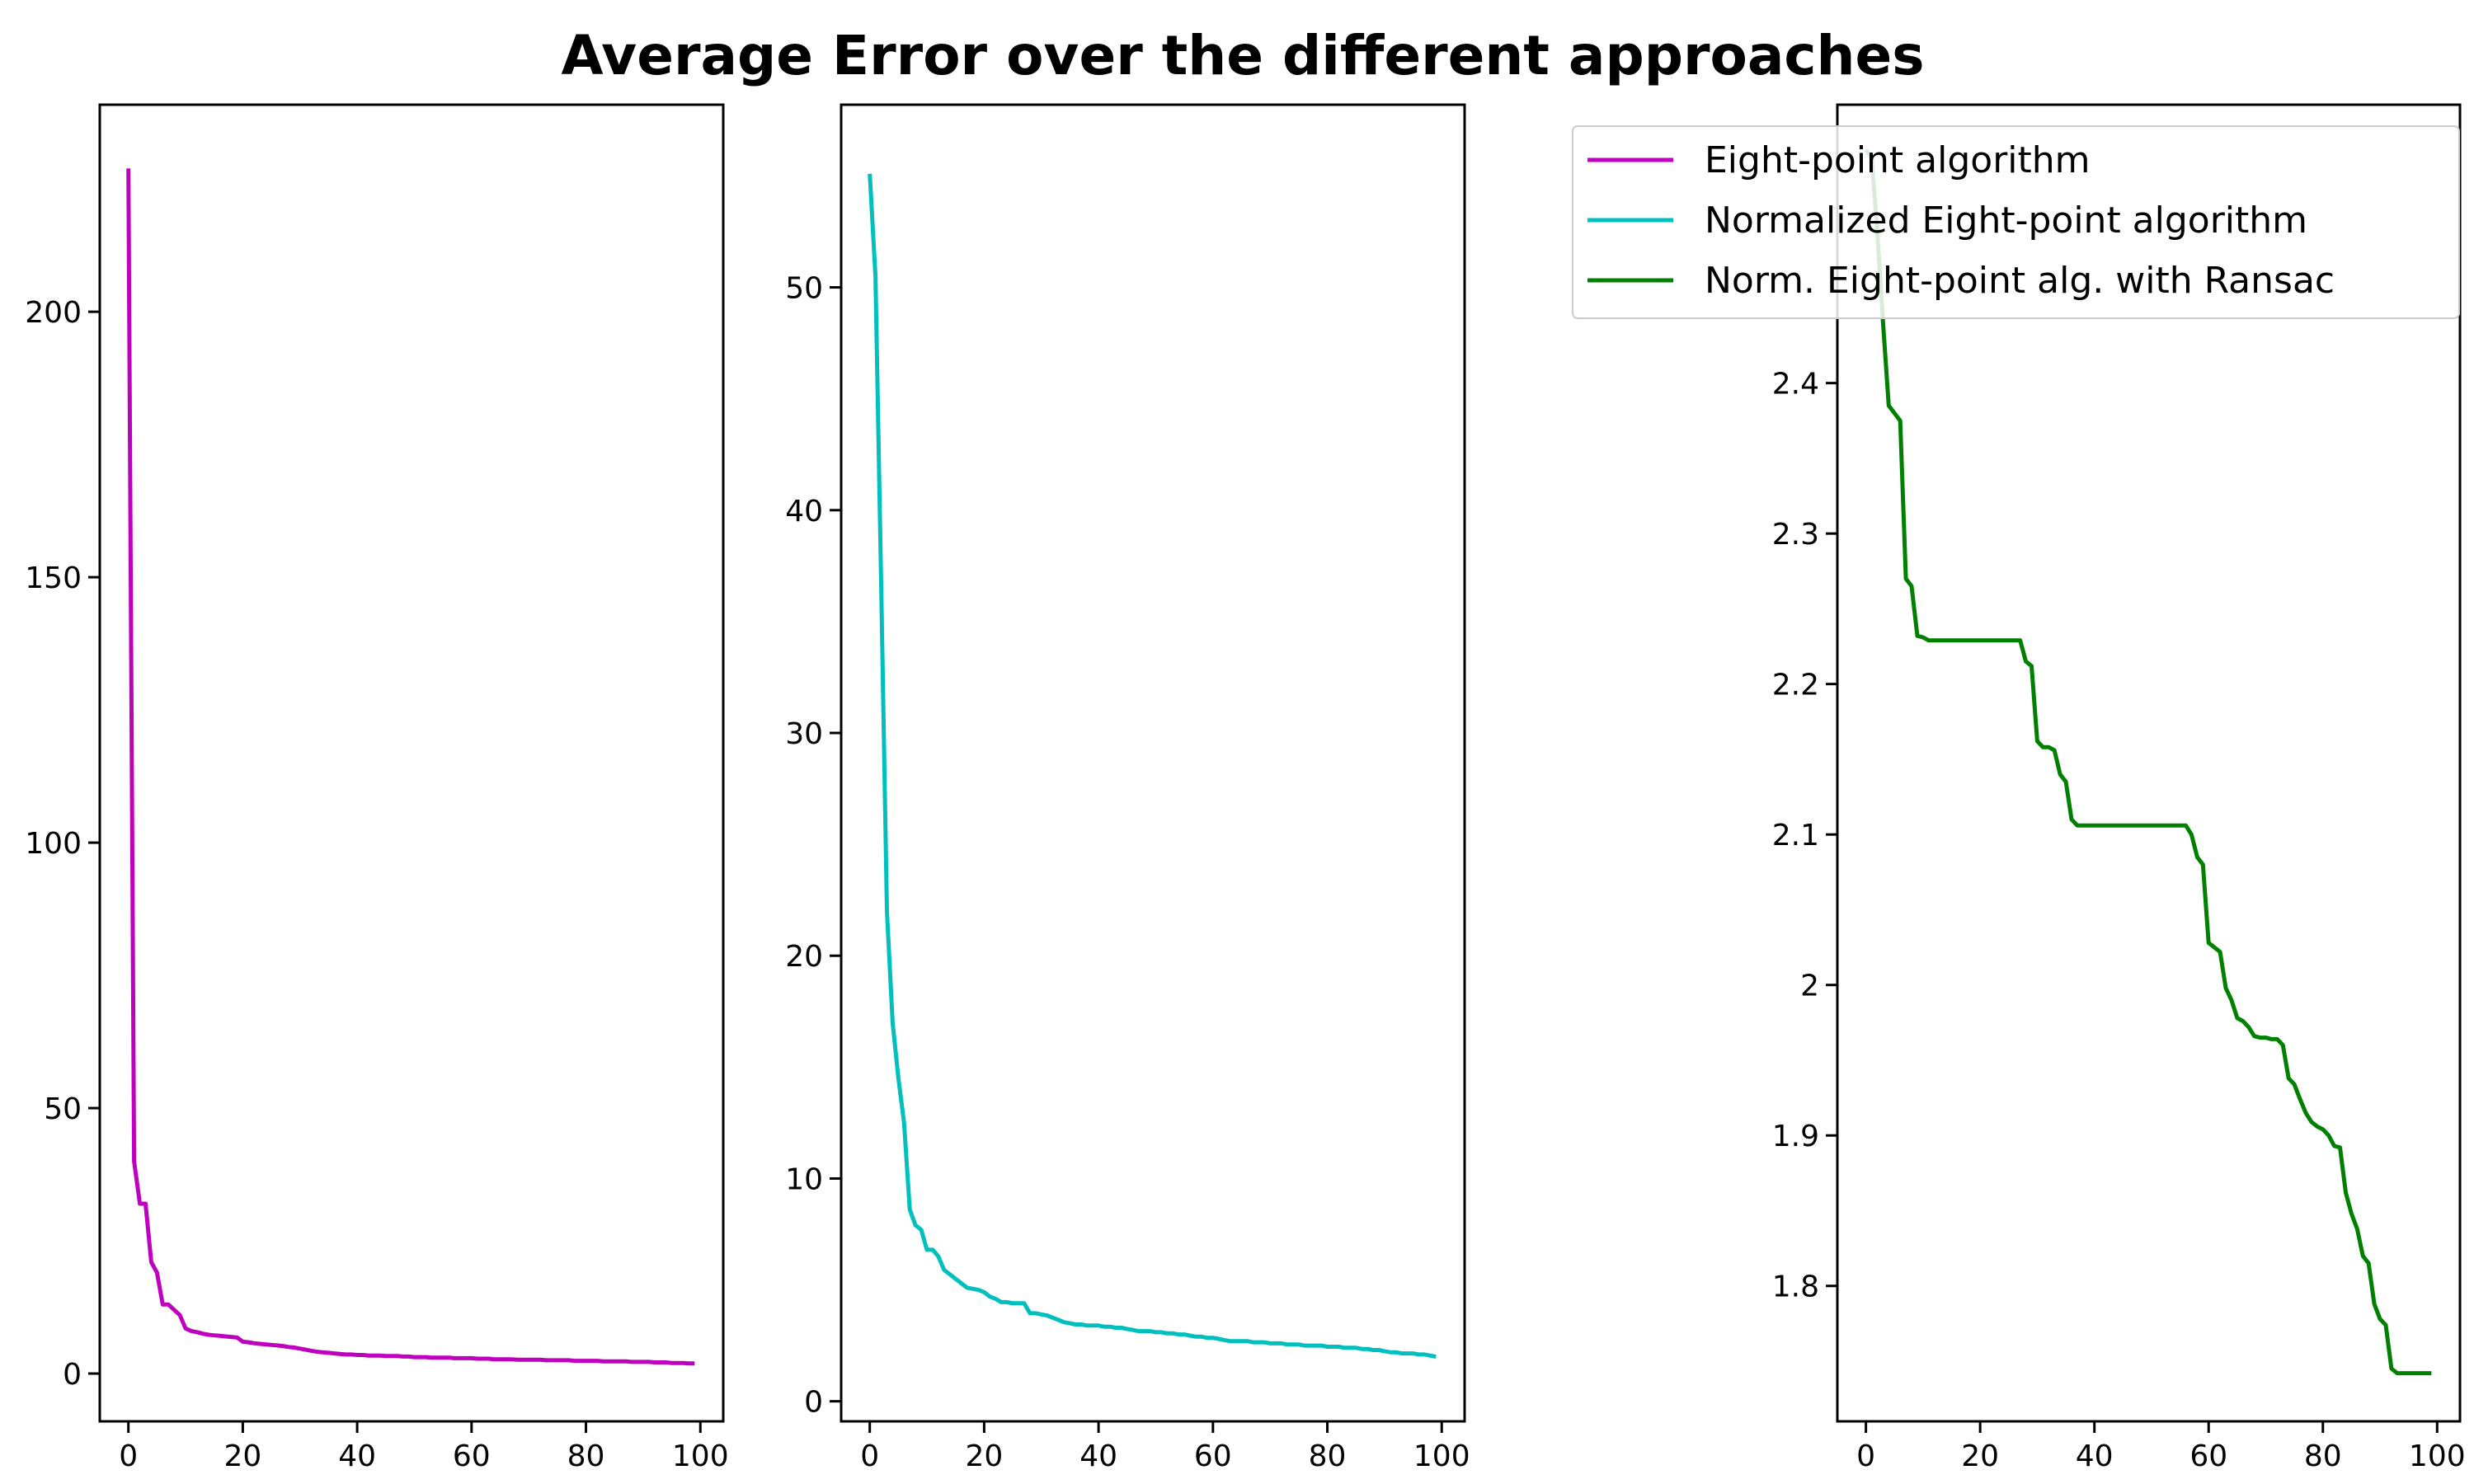 The image size is (2474, 1484). What do you see at coordinates (53, 313) in the screenshot?
I see `y-tick-label: 200` at bounding box center [53, 313].